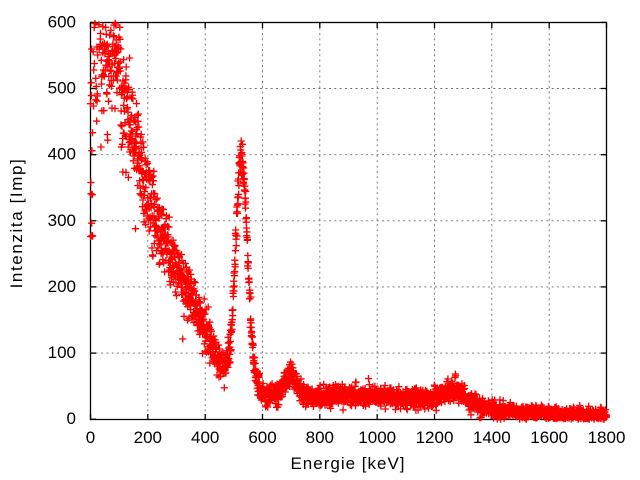 The image size is (640, 480). I want to click on svg-text: 300, so click(62, 220).